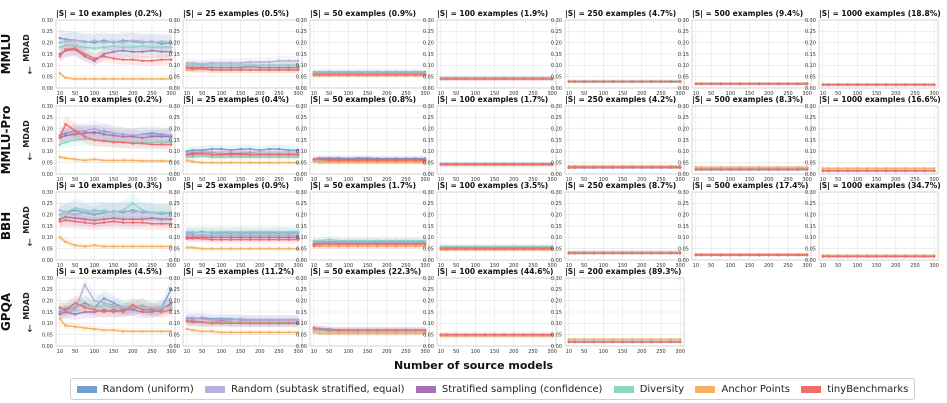  Describe the element at coordinates (428, 261) in the screenshot. I see `y-tick-label: 0.00` at that location.